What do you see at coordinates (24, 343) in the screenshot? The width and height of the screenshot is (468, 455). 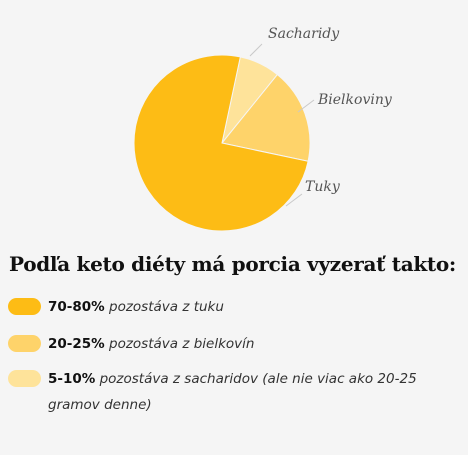 I see `protein-swatch` at bounding box center [24, 343].